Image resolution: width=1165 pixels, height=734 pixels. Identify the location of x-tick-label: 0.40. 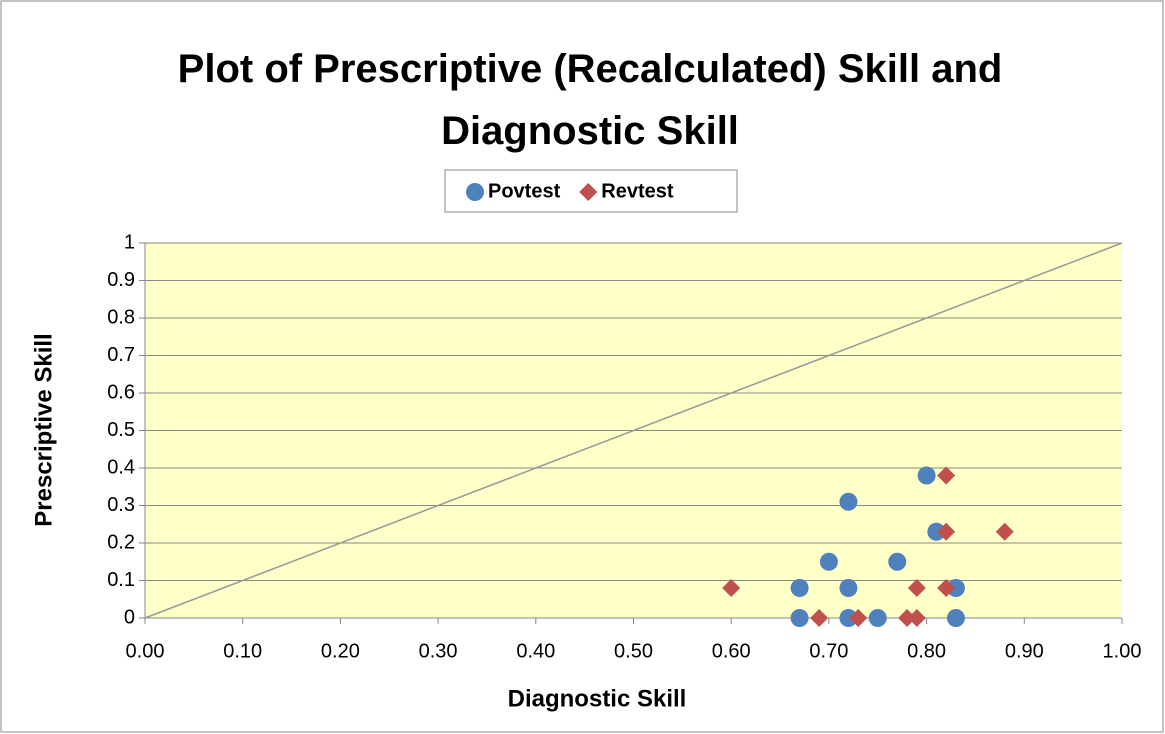
(535, 651).